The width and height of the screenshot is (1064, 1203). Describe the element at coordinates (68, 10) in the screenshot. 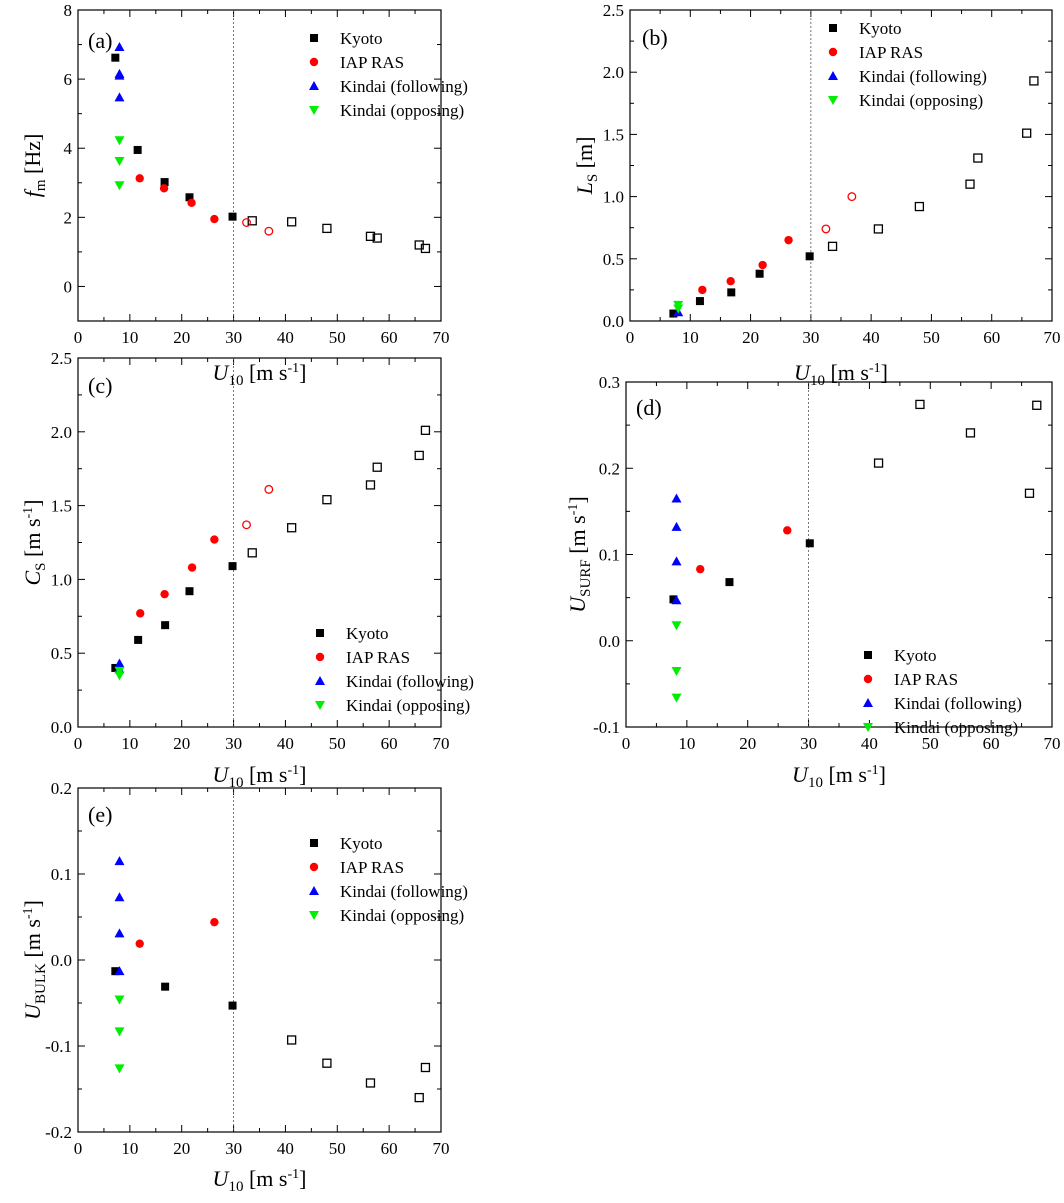

I see `y-tick-label: 8` at that location.